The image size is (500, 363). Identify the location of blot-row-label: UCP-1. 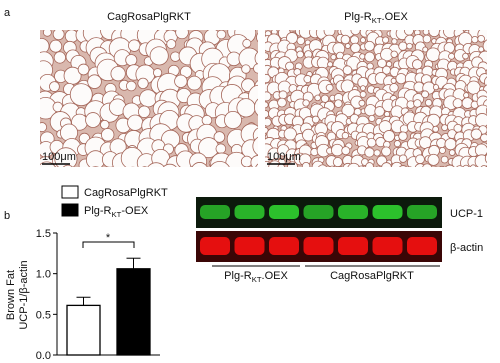
(466, 214).